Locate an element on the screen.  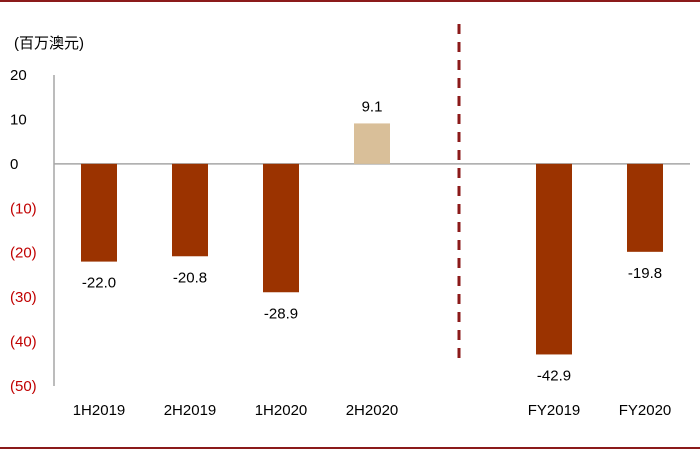
y-tick-label: 20 is located at coordinates (18, 75).